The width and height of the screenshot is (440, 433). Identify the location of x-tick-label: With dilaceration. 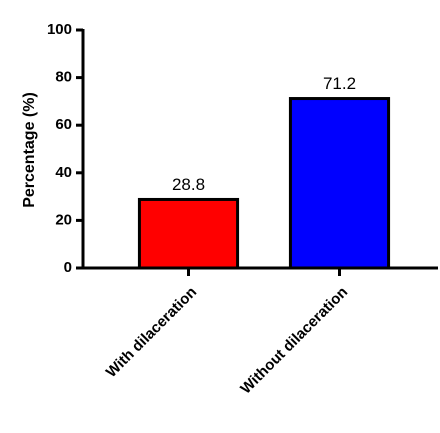
(151, 332).